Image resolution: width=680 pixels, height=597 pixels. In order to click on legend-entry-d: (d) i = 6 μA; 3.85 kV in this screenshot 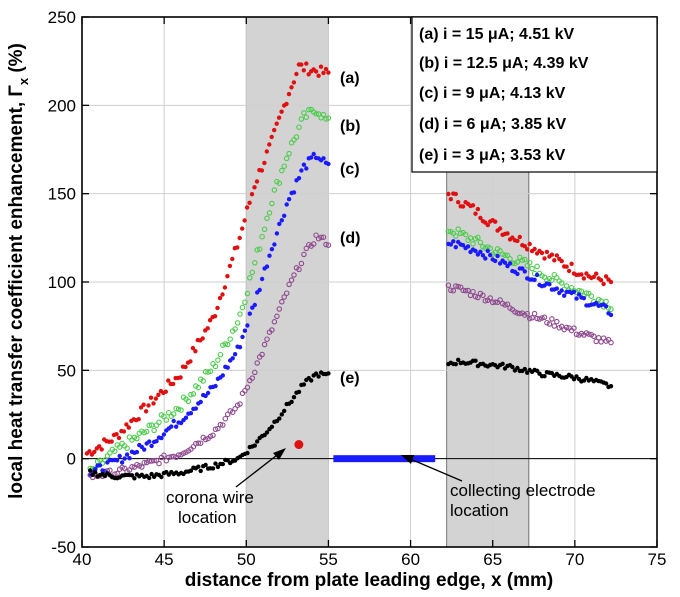, I will do `click(493, 124)`.